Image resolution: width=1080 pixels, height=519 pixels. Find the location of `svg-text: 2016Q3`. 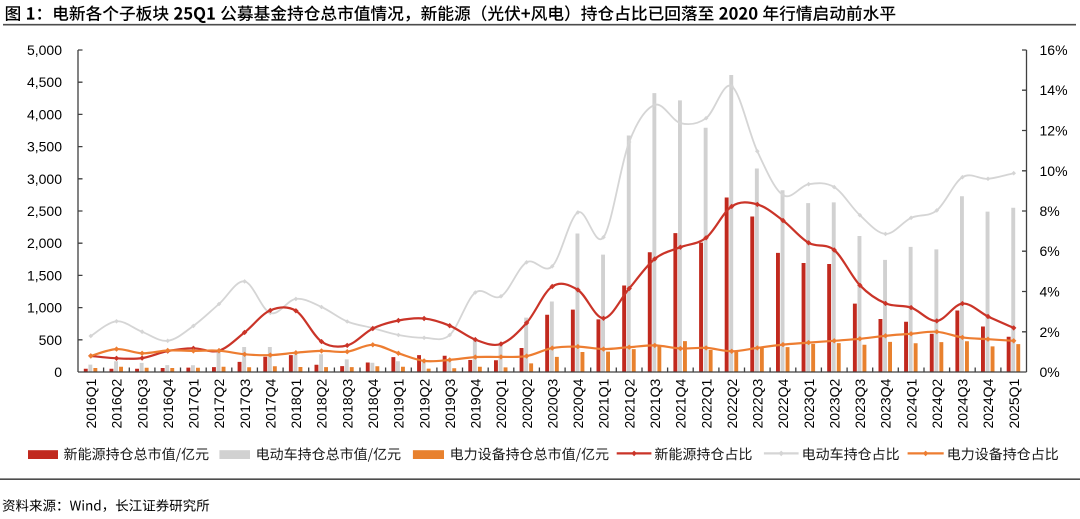

svg-text: 2016Q3 is located at coordinates (142, 403).